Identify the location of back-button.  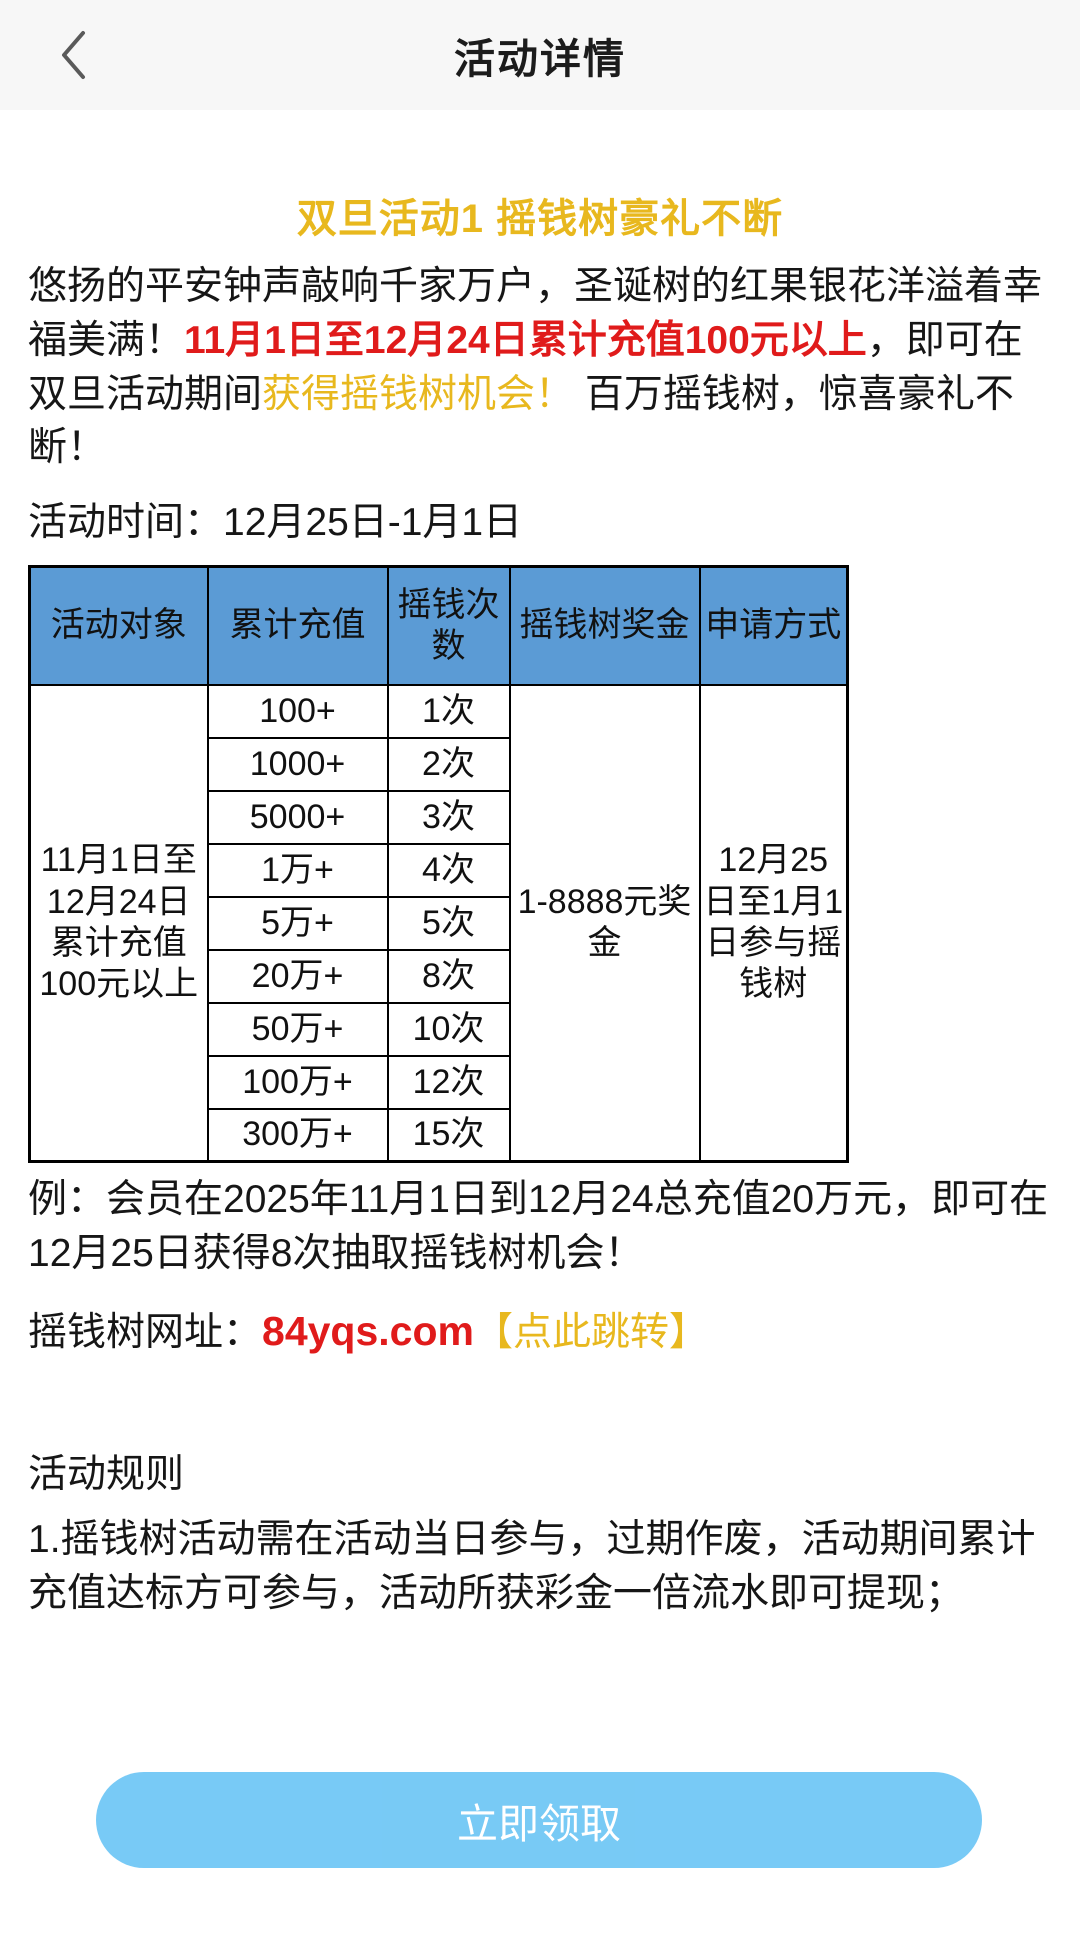
(73, 55).